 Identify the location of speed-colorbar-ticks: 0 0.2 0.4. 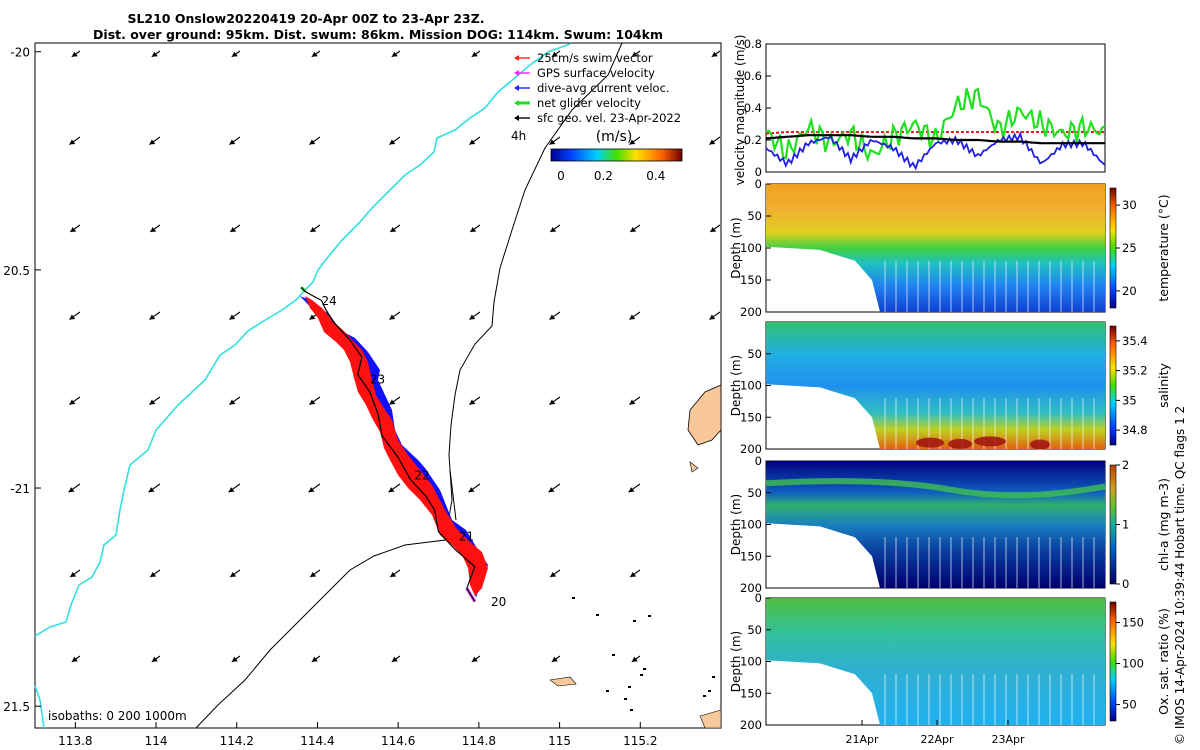
(611, 176).